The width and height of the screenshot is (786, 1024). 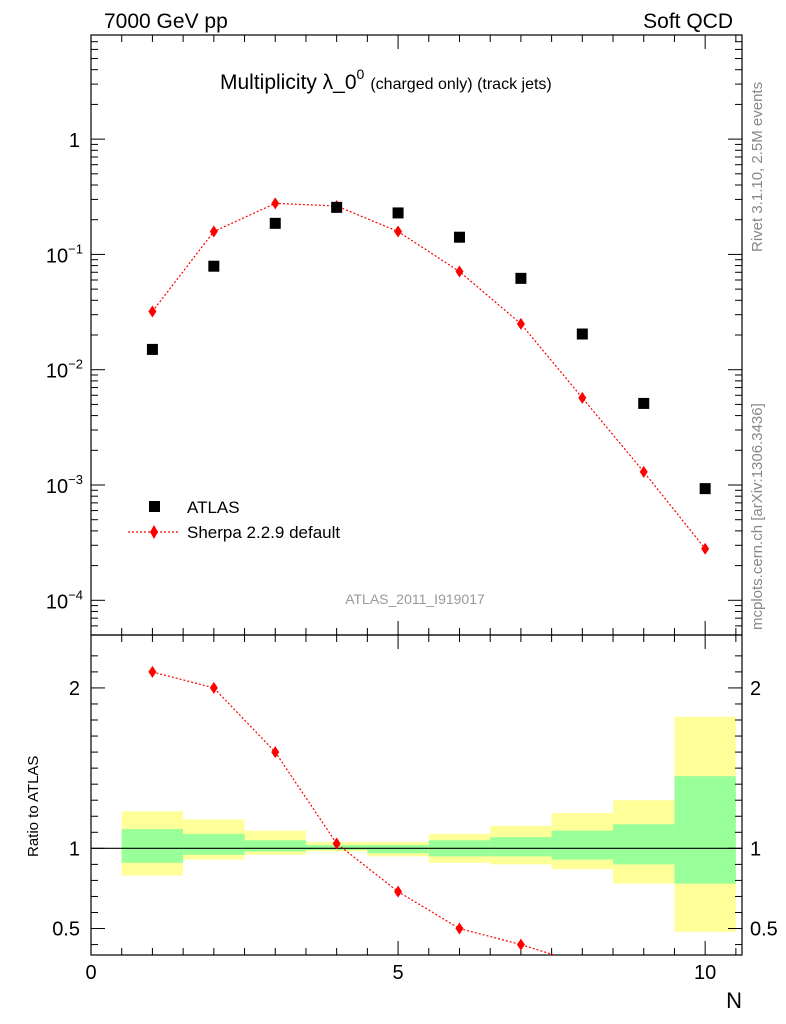 What do you see at coordinates (66, 930) in the screenshot?
I see `ratio-y-tick-label: 0.5` at bounding box center [66, 930].